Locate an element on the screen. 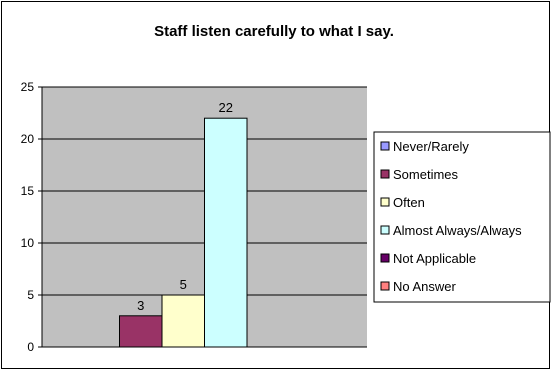 This screenshot has width=553, height=372. legend-label: Never/Rarely is located at coordinates (431, 146).